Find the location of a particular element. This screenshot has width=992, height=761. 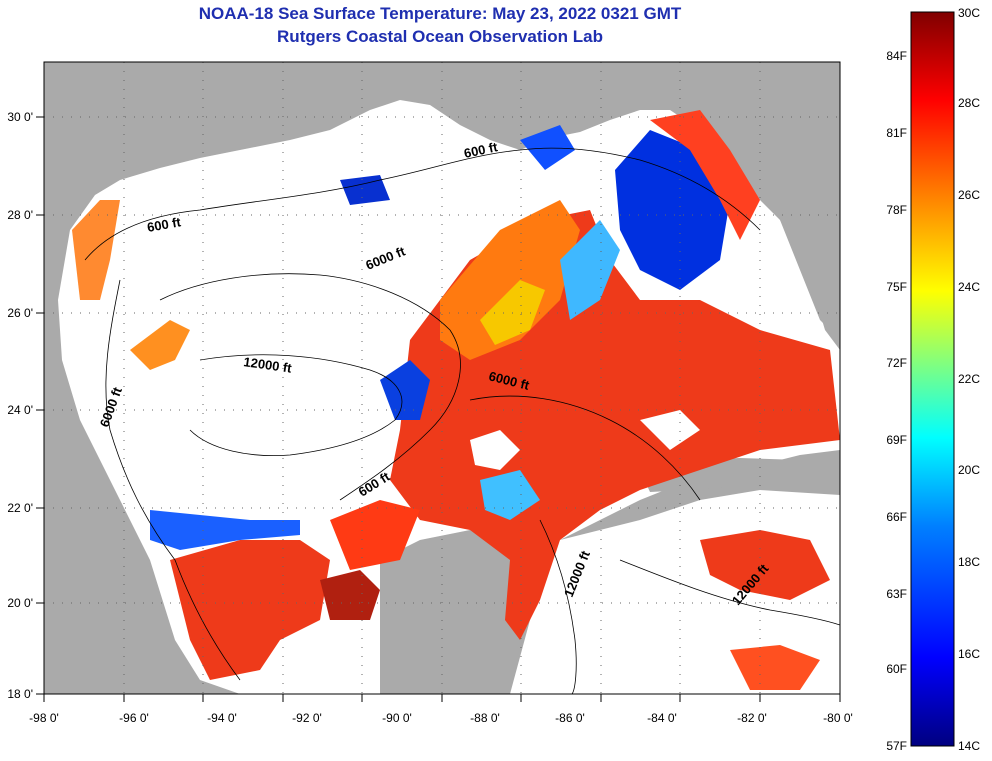

colorbar-gradient is located at coordinates (932, 379).